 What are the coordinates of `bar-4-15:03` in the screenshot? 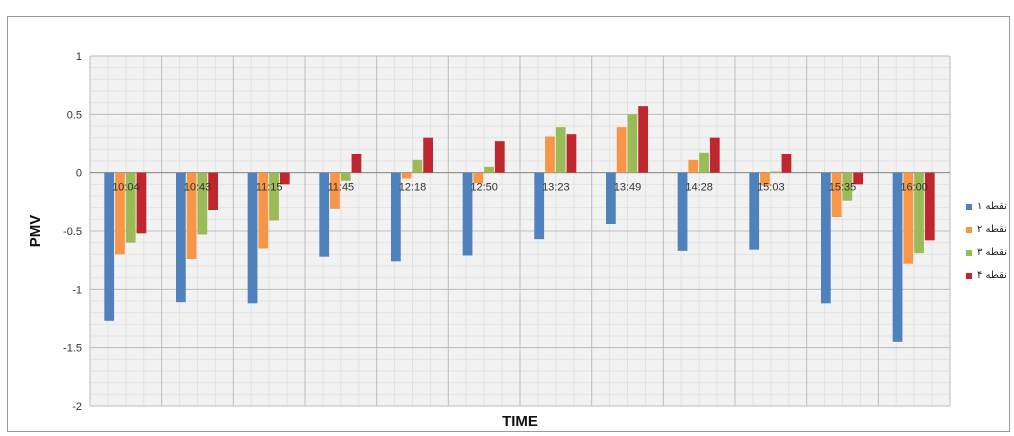 It's located at (786, 163).